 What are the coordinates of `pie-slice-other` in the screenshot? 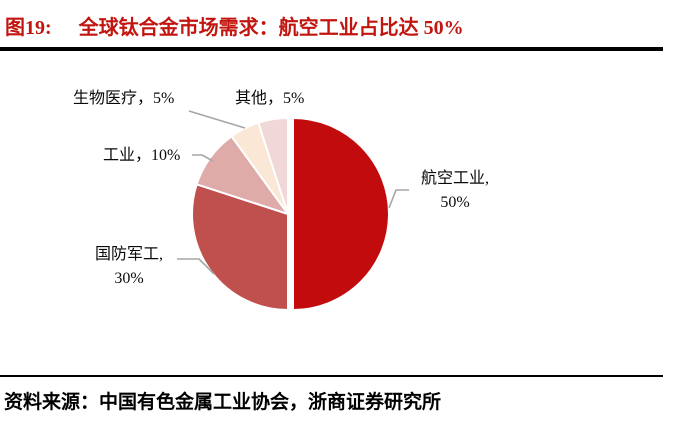 It's located at (273, 166).